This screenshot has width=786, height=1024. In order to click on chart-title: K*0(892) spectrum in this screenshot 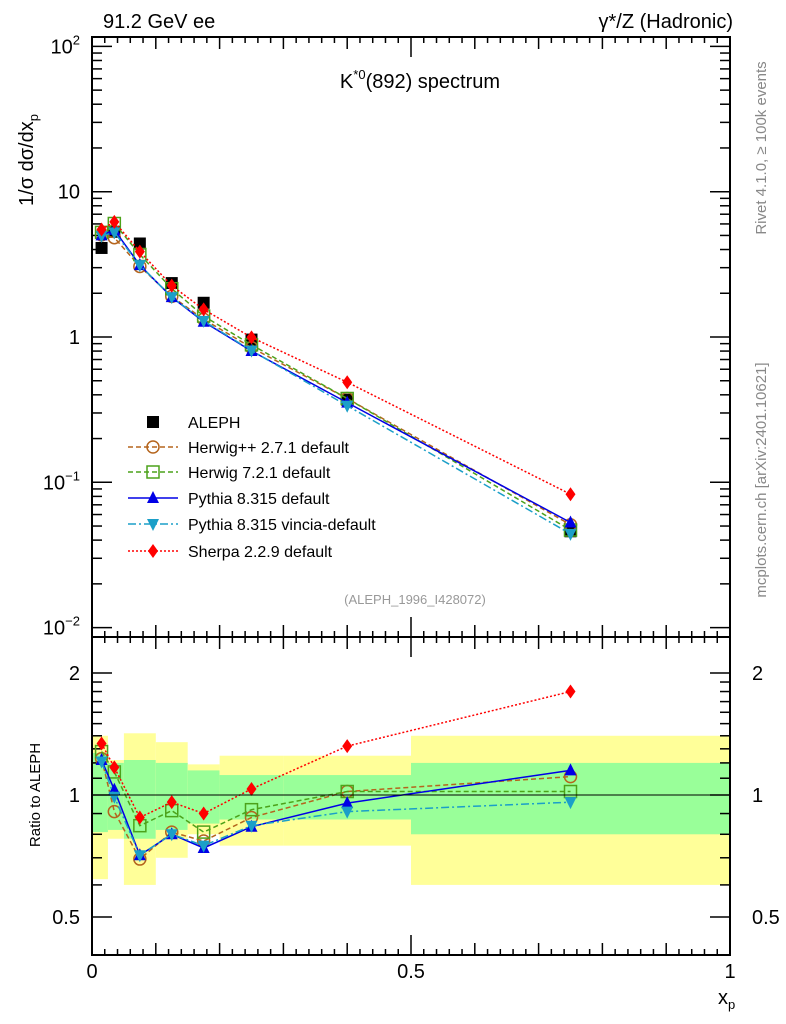, I will do `click(420, 80)`.